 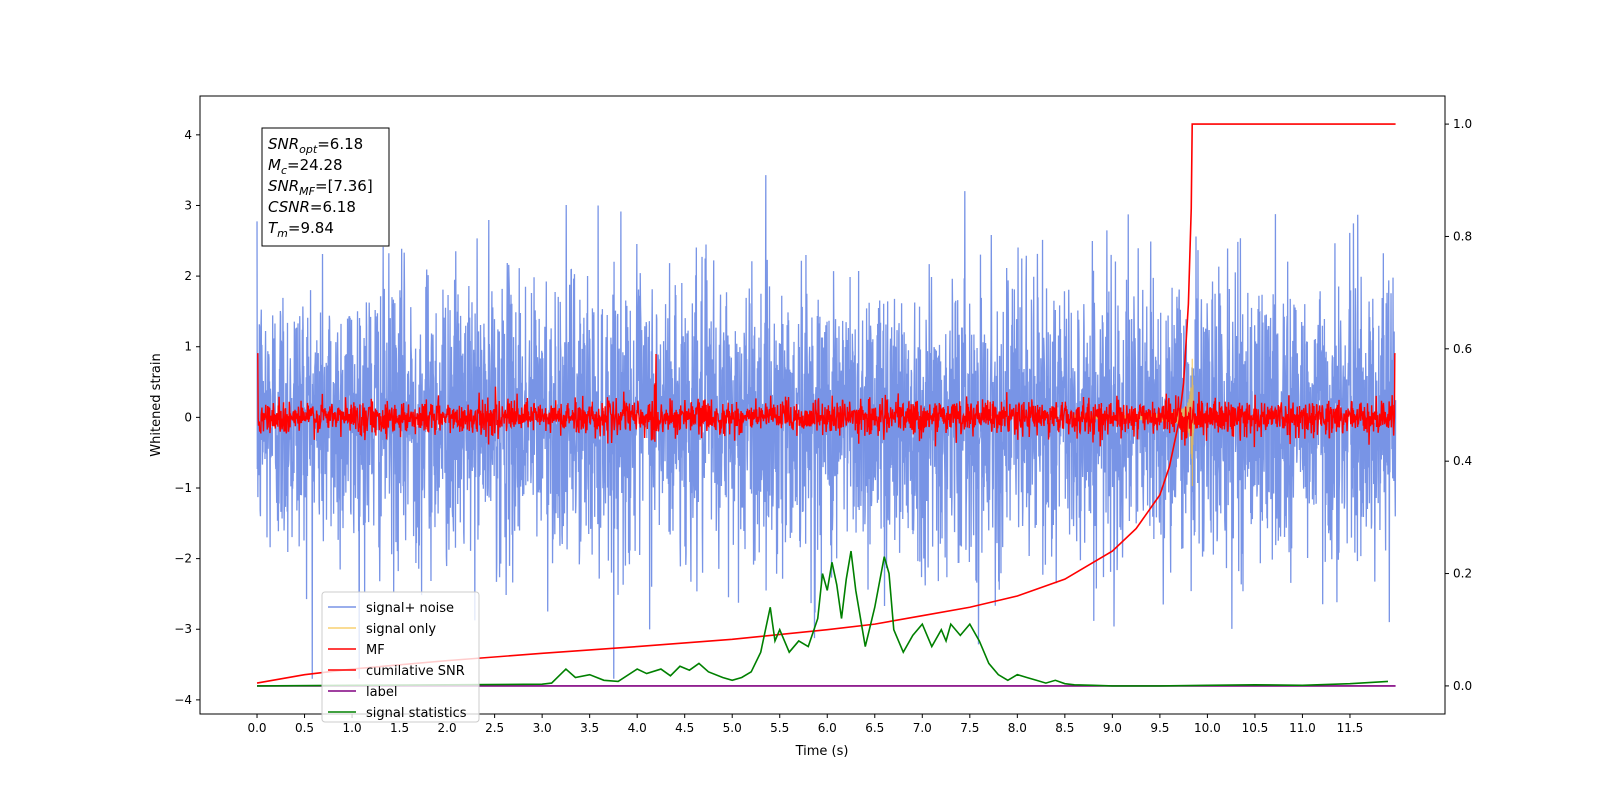 I want to click on y2-tick-label: 1.0, so click(x=1462, y=124).